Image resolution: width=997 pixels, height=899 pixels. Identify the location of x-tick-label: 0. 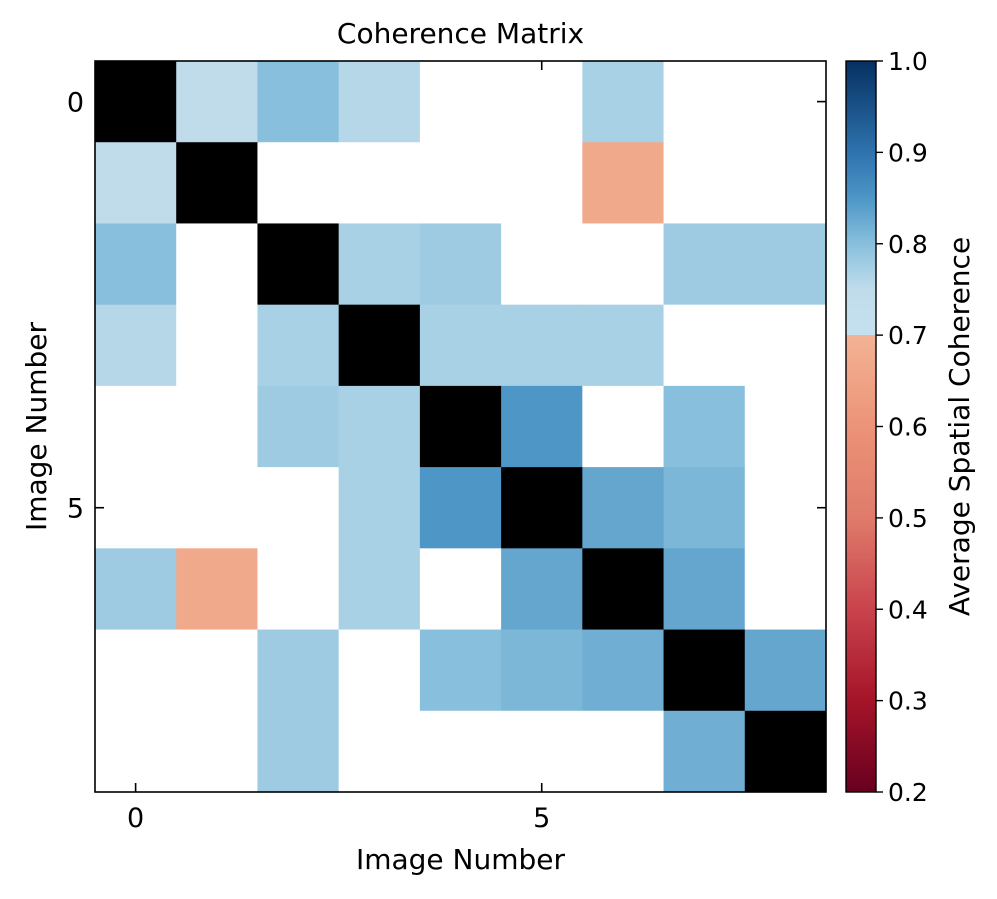
(135, 818).